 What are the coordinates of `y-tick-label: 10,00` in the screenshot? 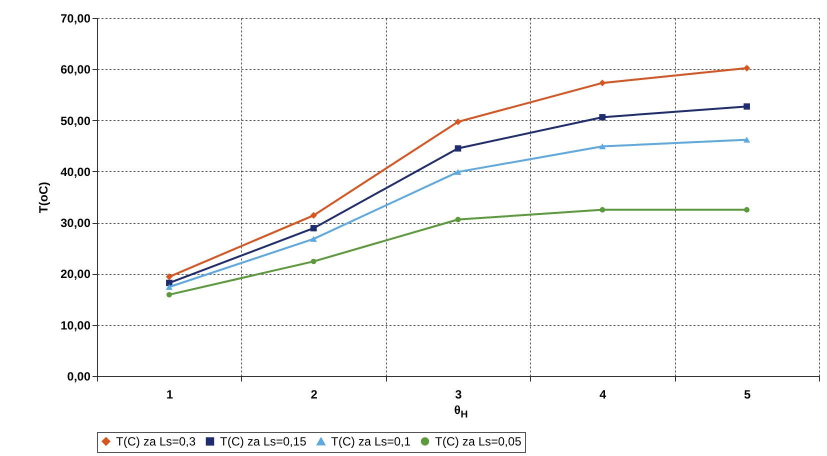 It's located at (75, 325).